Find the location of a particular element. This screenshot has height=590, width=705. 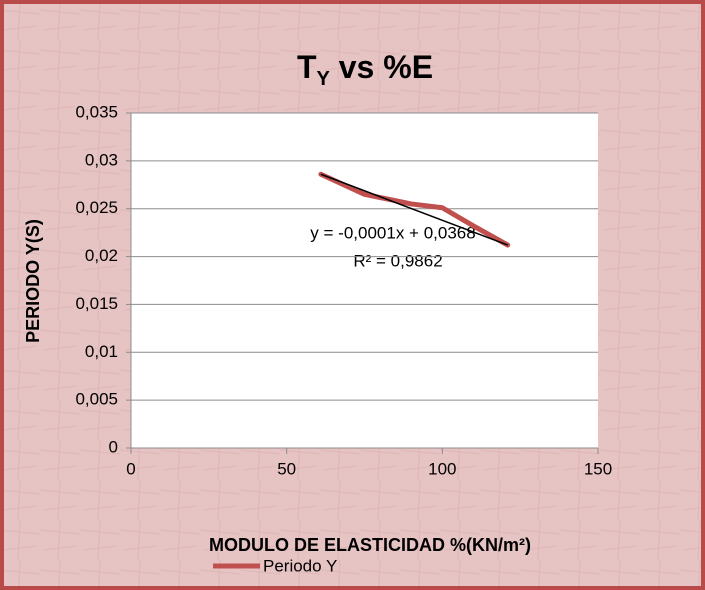

y-tick-label: 0,025 is located at coordinates (96, 207).